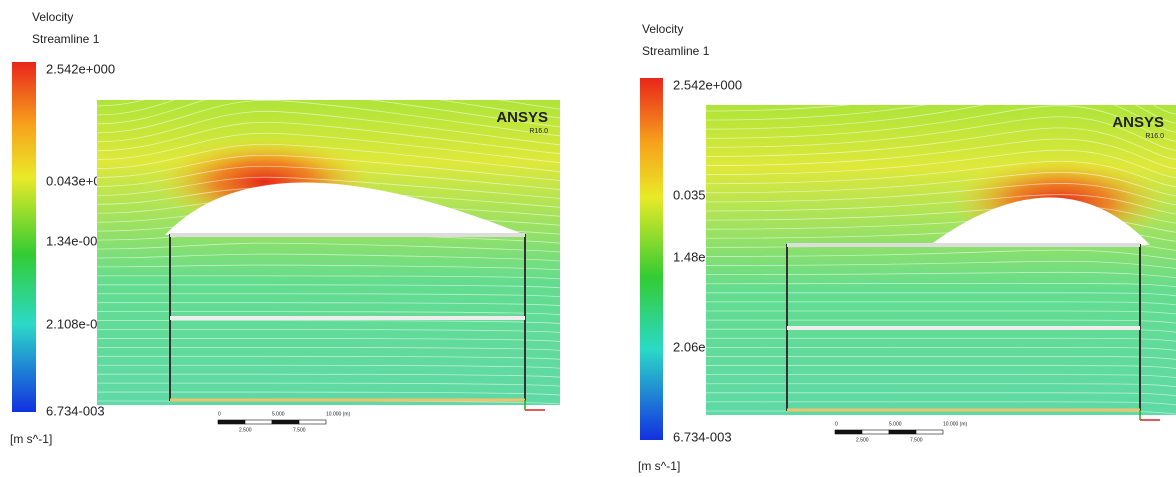  Describe the element at coordinates (75, 240) in the screenshot. I see `legend-label: 1.34e-001` at that location.